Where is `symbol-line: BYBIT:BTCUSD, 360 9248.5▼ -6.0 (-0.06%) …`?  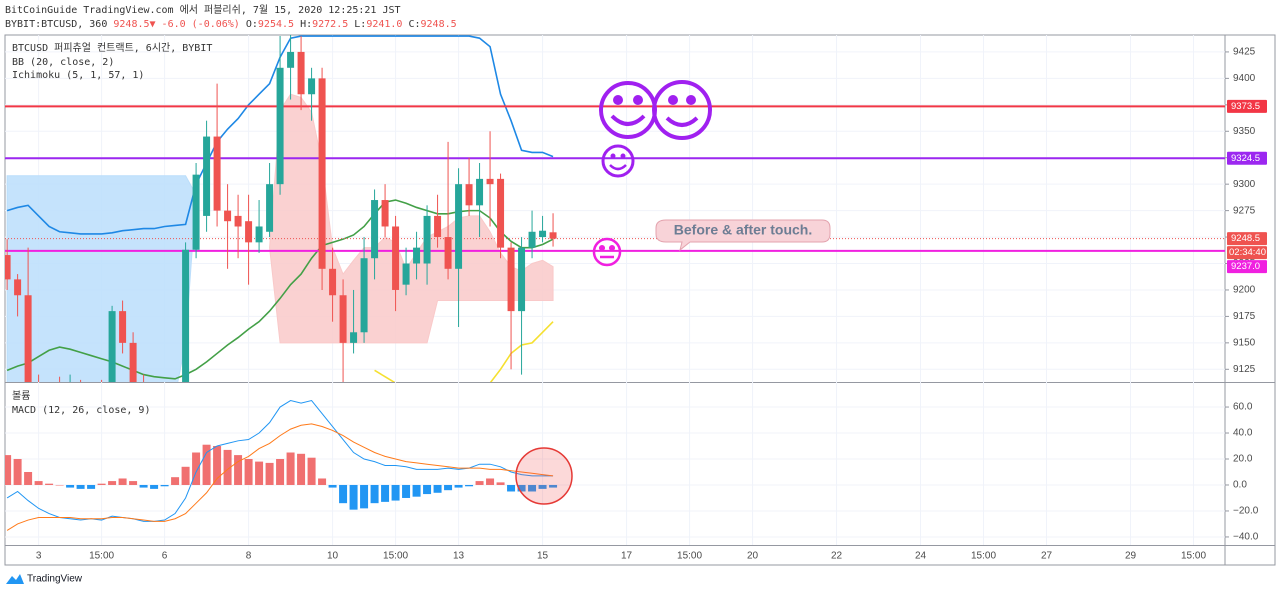
symbol-line: BYBIT:BTCUSD, 360 9248.5▼ -6.0 (-0.06%) … is located at coordinates (231, 24).